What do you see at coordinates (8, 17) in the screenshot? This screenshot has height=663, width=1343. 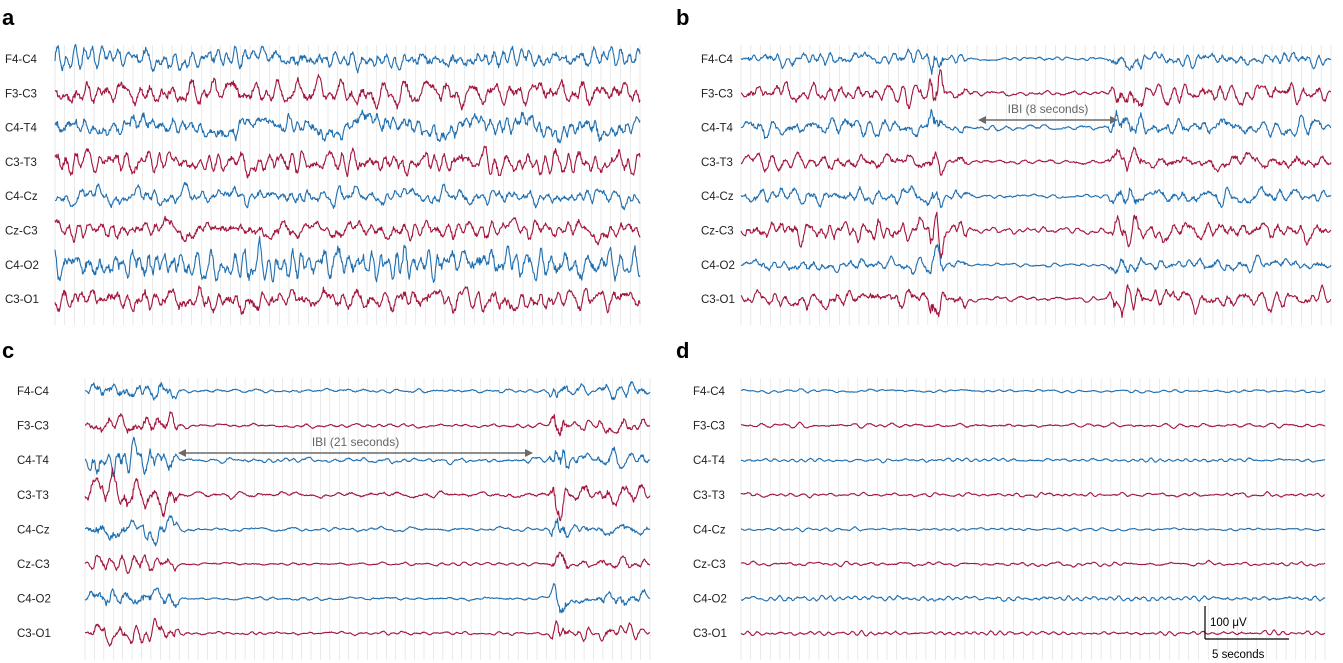 I see `panel-letter: a` at bounding box center [8, 17].